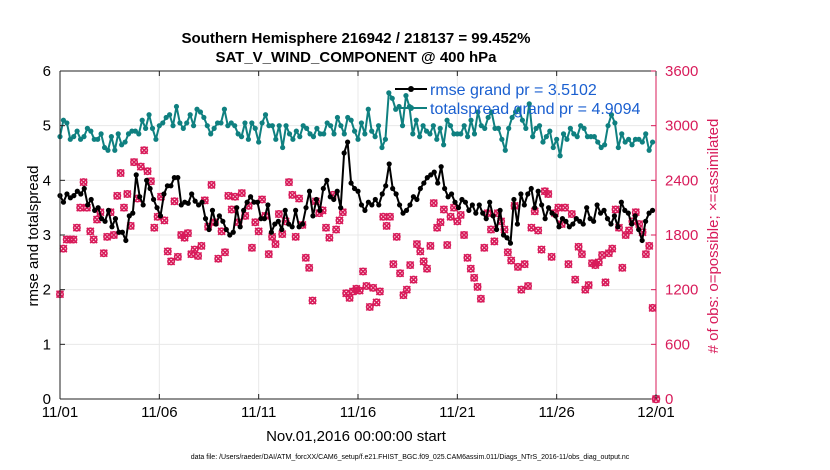 The width and height of the screenshot is (830, 470). What do you see at coordinates (681, 71) in the screenshot?
I see `y-right-tick-label: 3600` at bounding box center [681, 71].